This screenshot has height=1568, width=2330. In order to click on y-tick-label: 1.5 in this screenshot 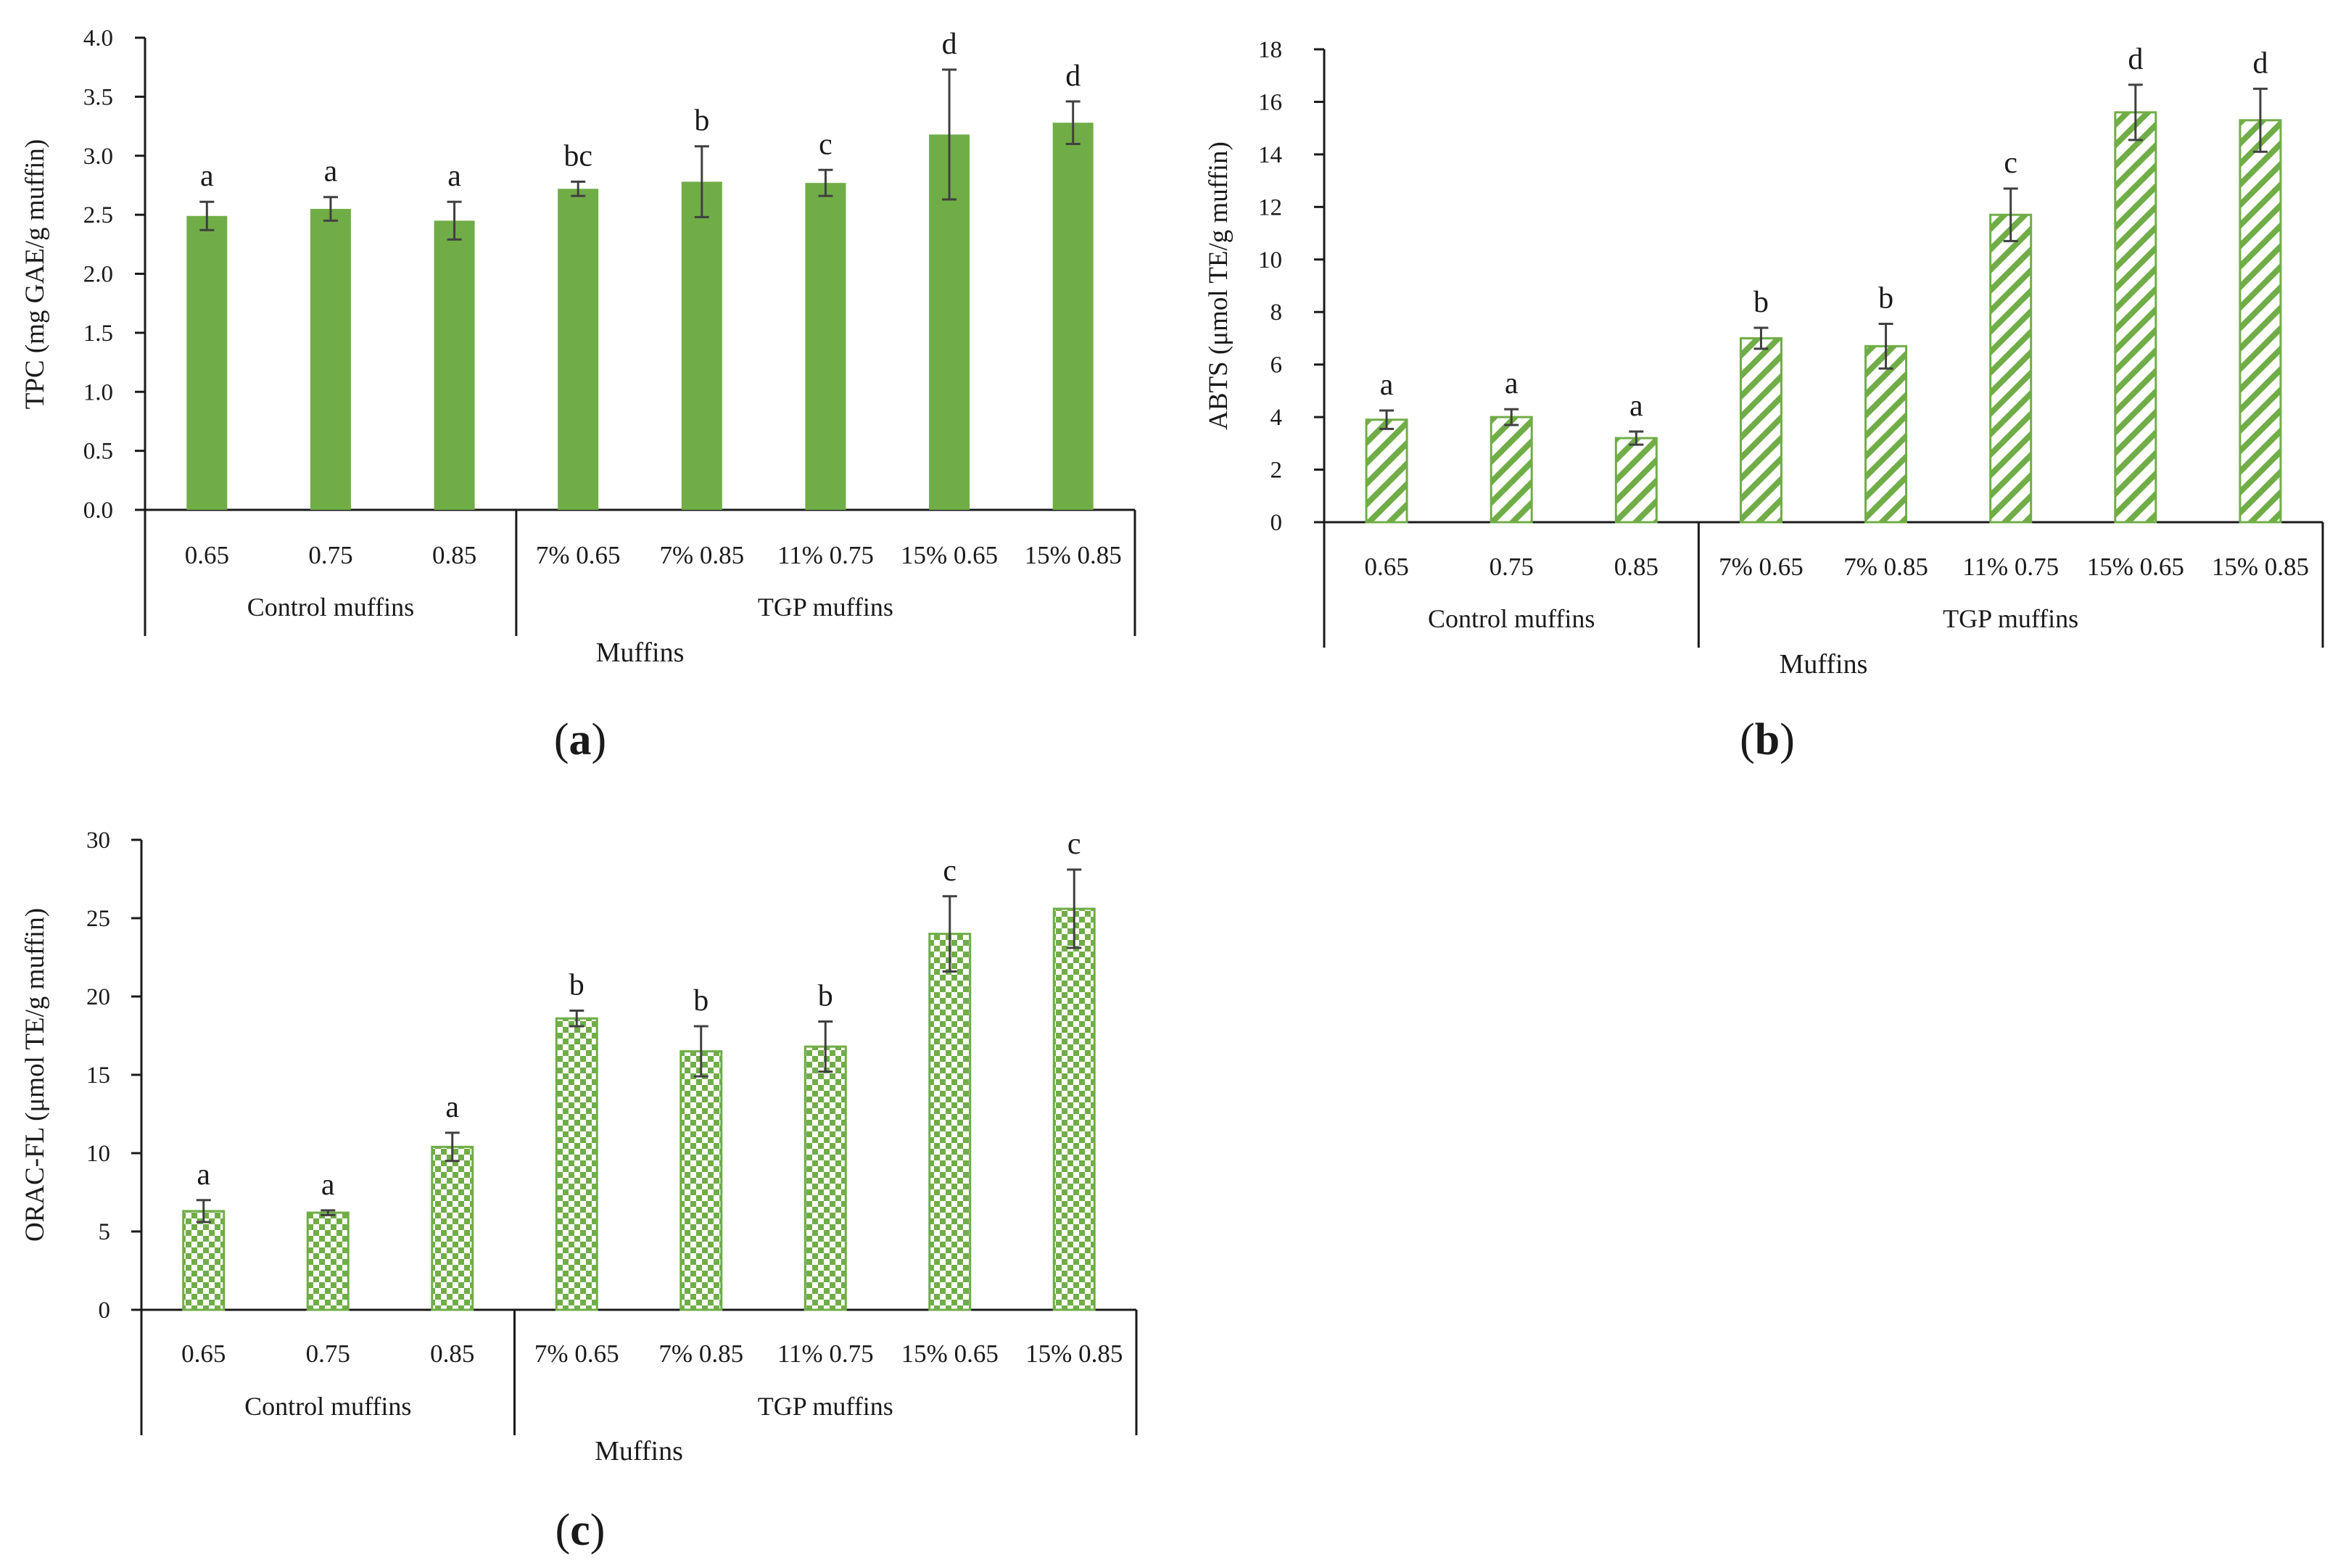, I will do `click(98, 334)`.